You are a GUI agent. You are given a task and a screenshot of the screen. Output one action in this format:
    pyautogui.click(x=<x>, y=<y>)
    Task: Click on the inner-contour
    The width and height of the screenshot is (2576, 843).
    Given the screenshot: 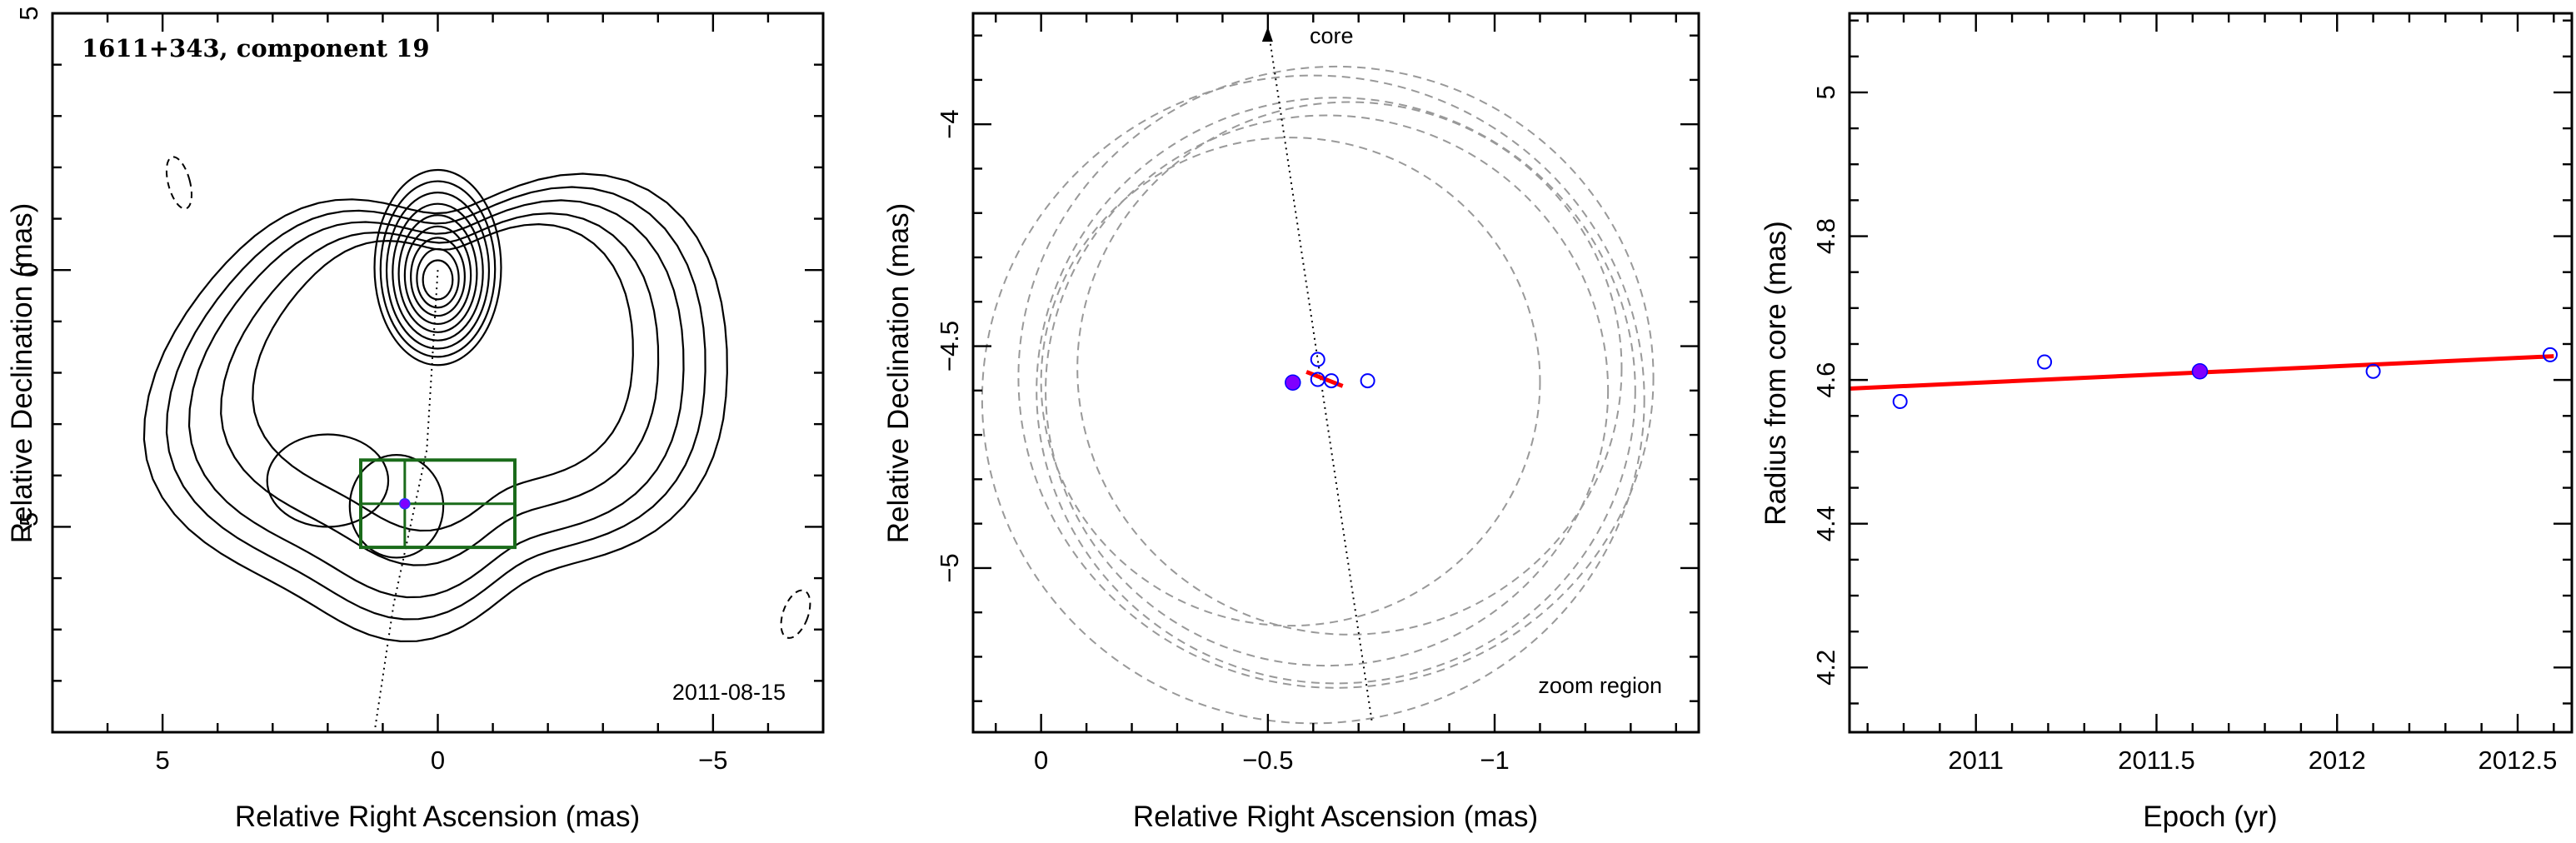 What is the action you would take?
    pyautogui.click(x=328, y=480)
    